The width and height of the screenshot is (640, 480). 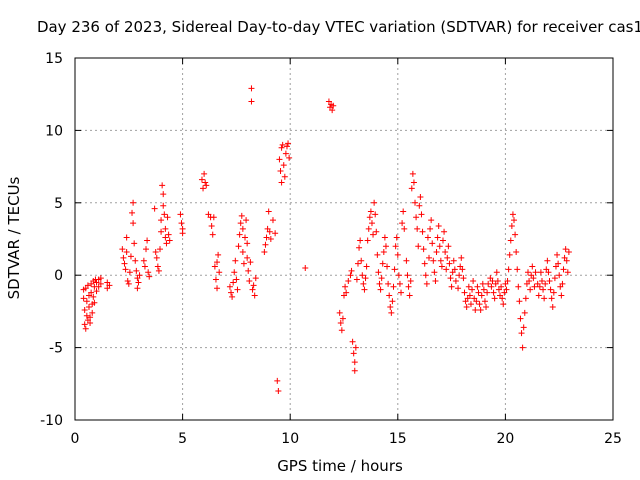 What do you see at coordinates (51, 240) in the screenshot?
I see `y-tick-labels: -10 -5 0 5 10 15` at bounding box center [51, 240].